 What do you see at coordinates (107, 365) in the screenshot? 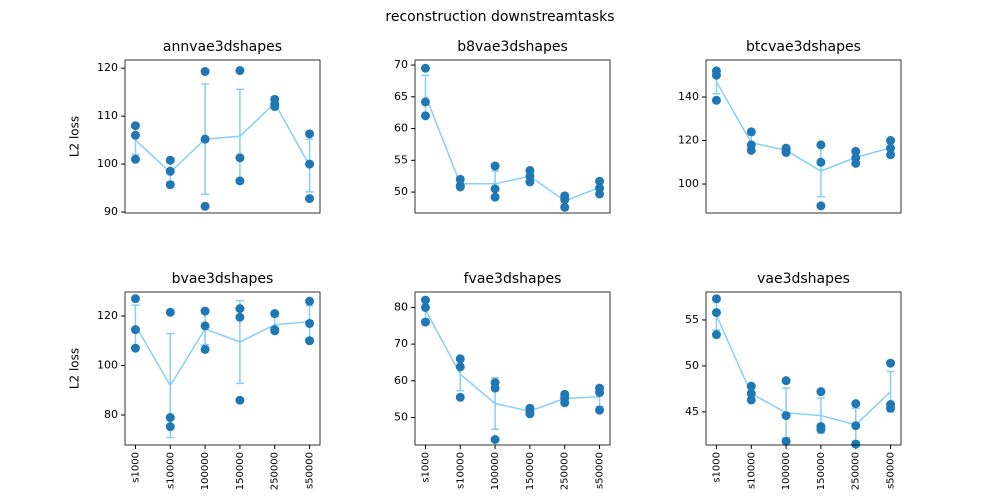
I see `y-tick-label: 100` at bounding box center [107, 365].